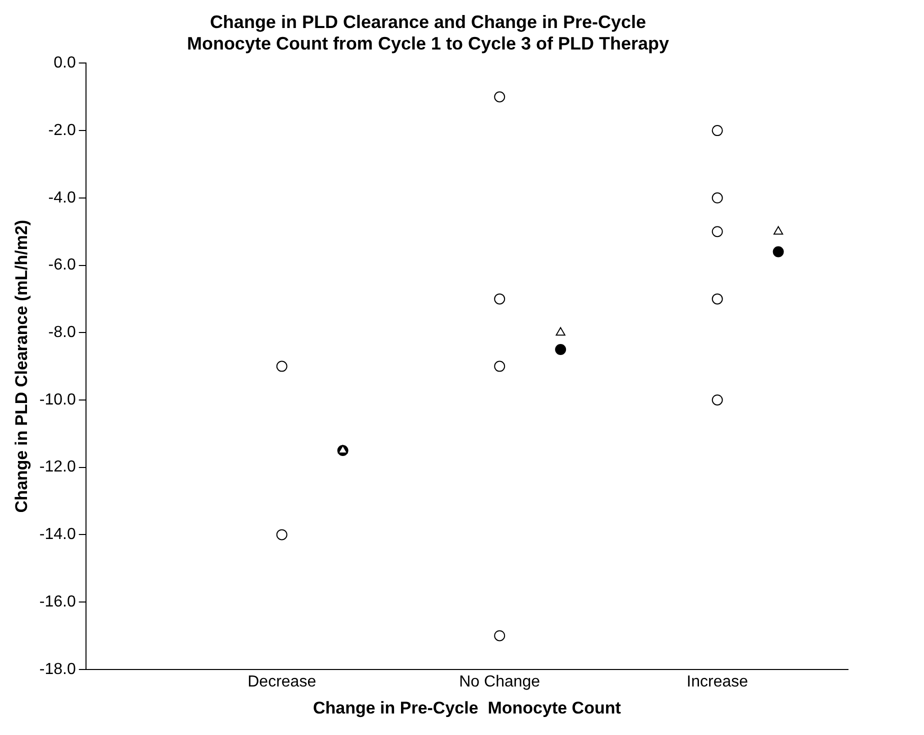  Describe the element at coordinates (467, 708) in the screenshot. I see `x-axis-title: Change in Pre-Cycle Monocyte Count` at that location.